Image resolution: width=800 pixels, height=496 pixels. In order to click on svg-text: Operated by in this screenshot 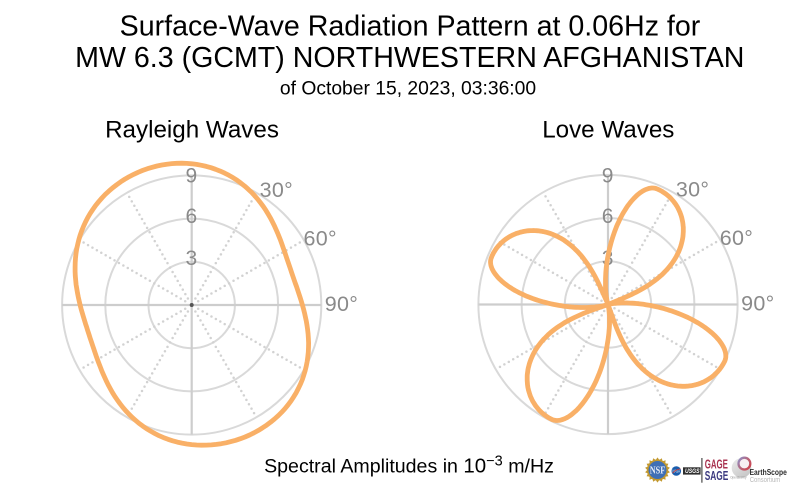, I will do `click(738, 477)`.